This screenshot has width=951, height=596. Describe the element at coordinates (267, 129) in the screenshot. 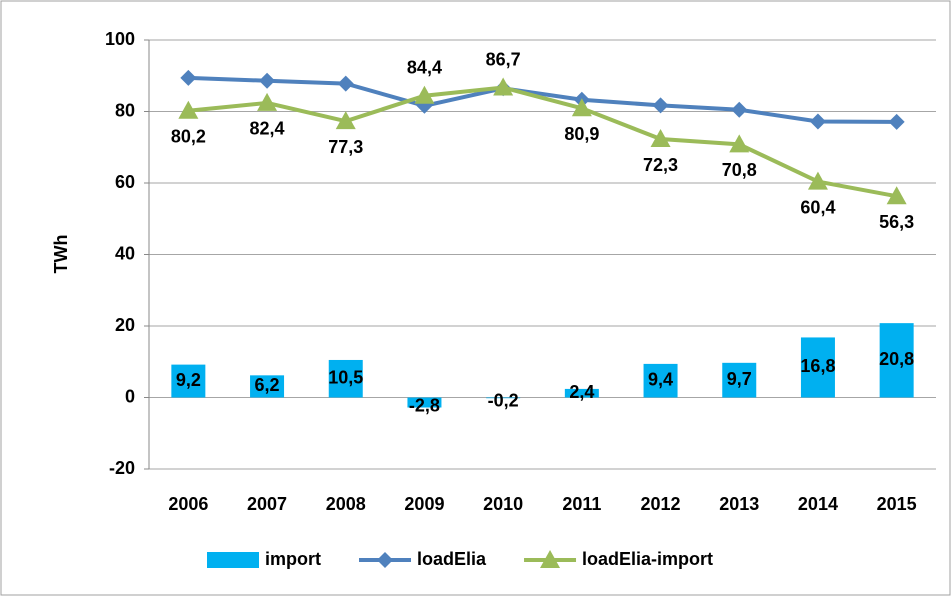

I see `data-label: 82,4` at that location.